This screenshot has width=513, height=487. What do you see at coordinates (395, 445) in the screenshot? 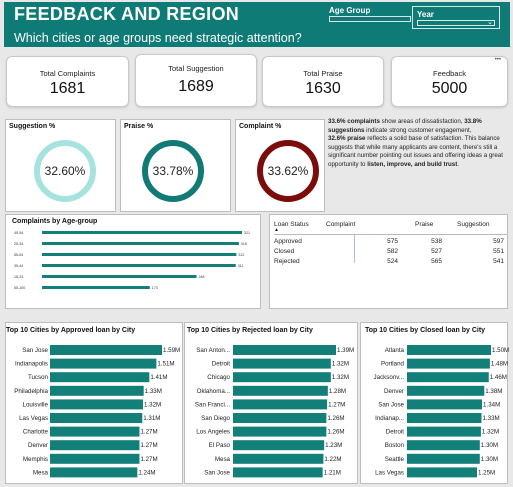
I see `city-label: Boston` at bounding box center [395, 445].